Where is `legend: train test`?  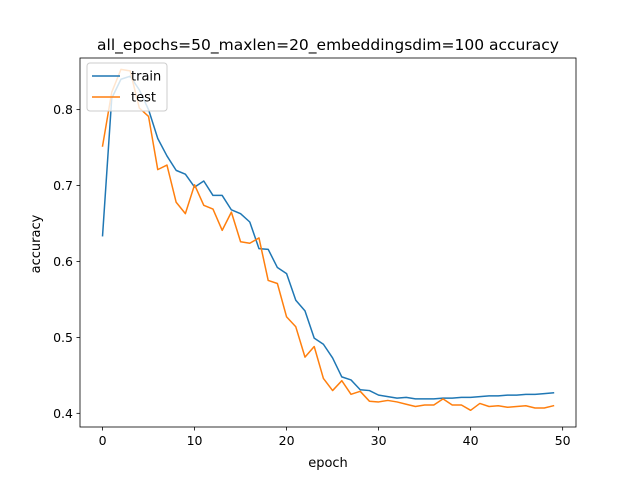 legend: train test is located at coordinates (127, 87).